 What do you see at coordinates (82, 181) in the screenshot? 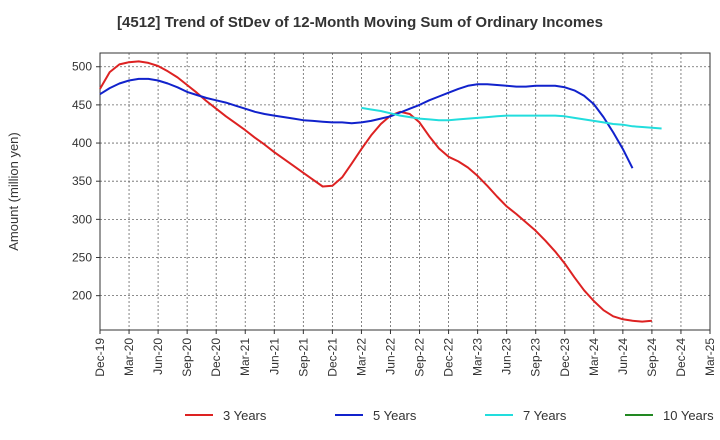
I see `y-tick-label: 350` at bounding box center [82, 181].